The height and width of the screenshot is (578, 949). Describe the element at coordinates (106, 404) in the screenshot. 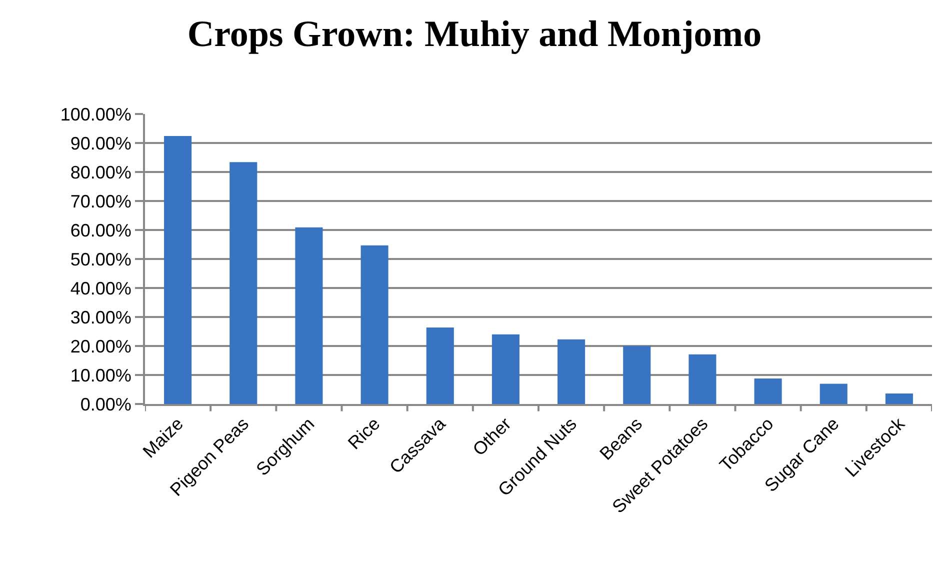

I see `y-tick-label: 0.00%` at that location.